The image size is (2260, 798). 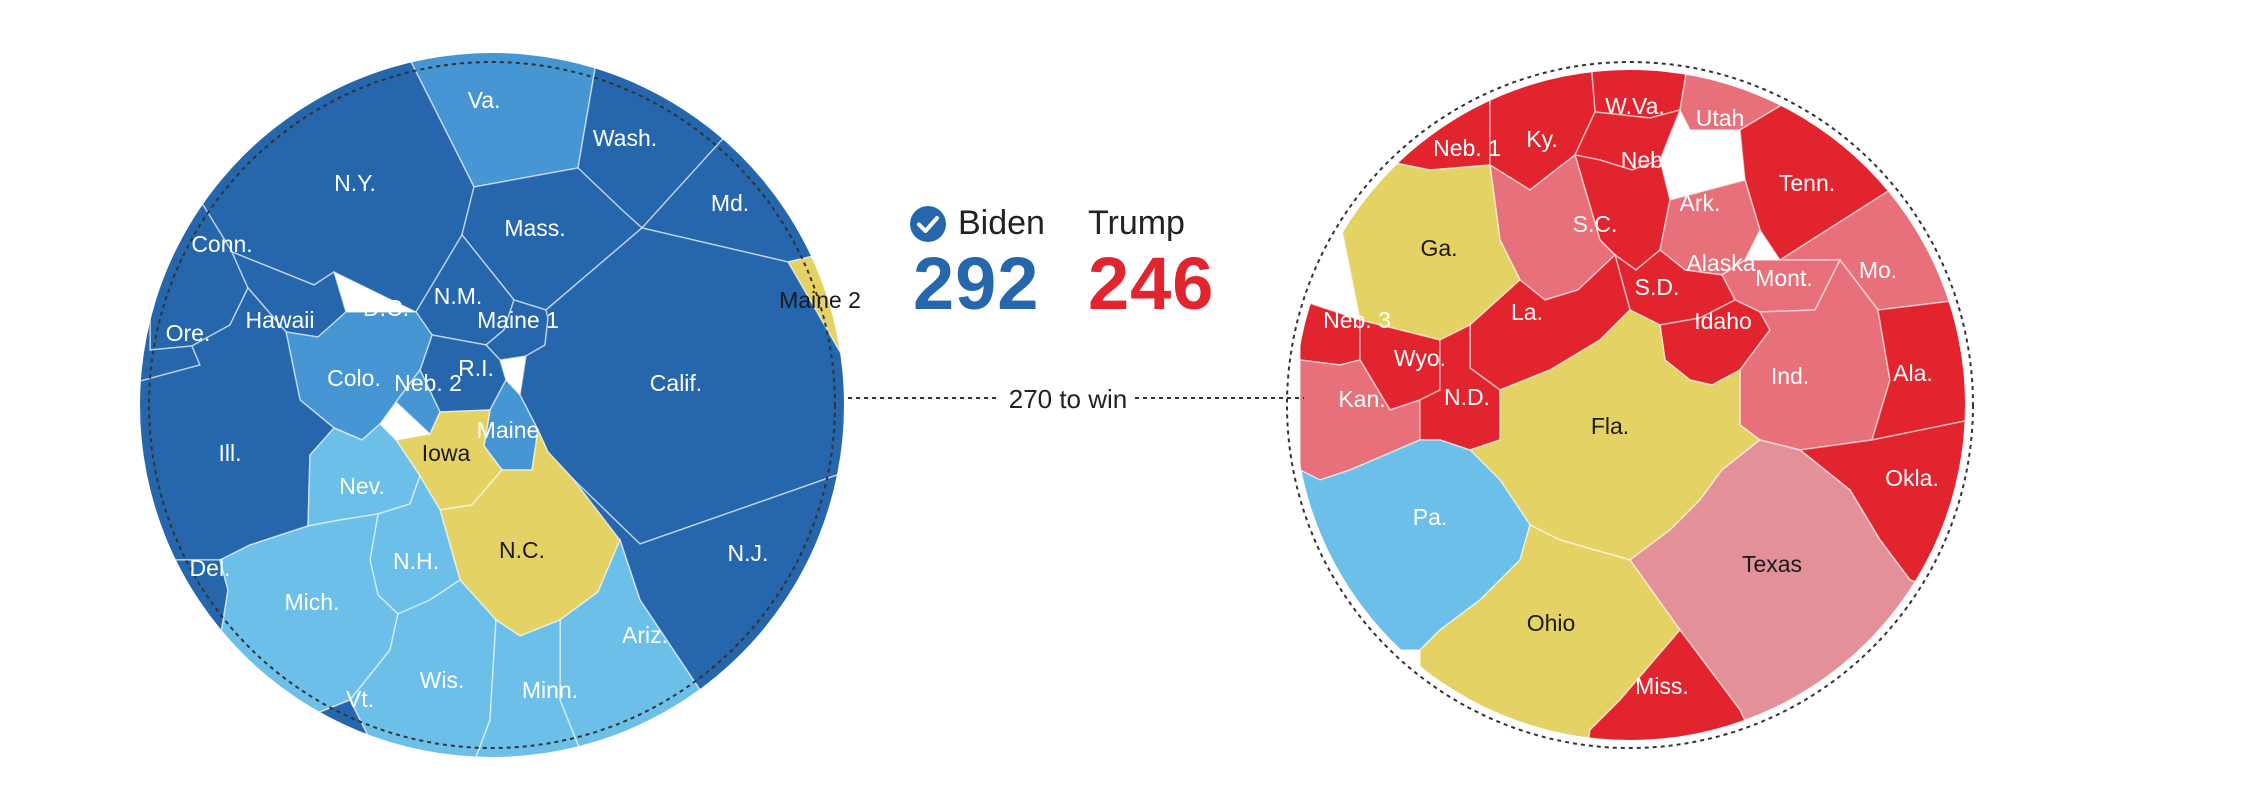 What do you see at coordinates (1913, 373) in the screenshot?
I see `state-label-ala: Ala.` at bounding box center [1913, 373].